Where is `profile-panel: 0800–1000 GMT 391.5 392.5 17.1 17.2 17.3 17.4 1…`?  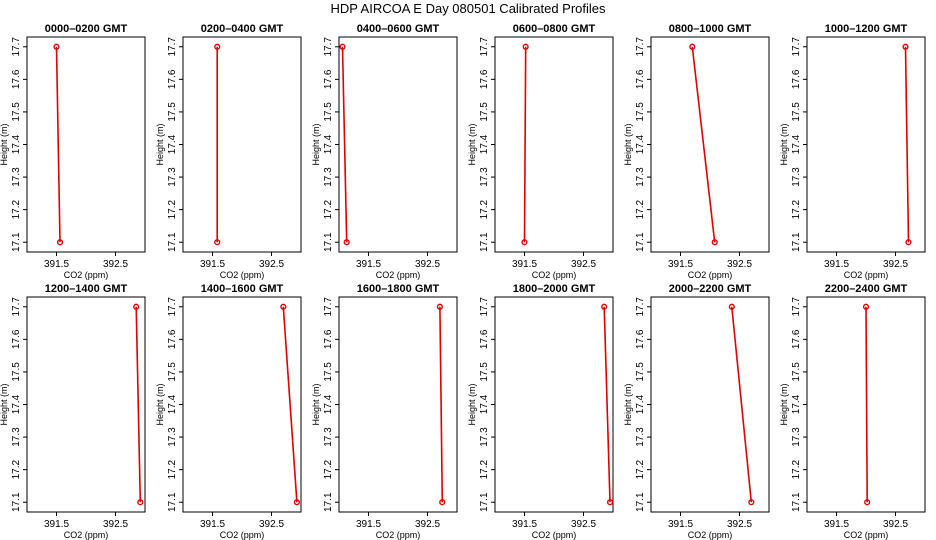 profile-panel: 0800–1000 GMT 391.5 392.5 17.1 17.2 17.3 17.4 1… is located at coordinates (696, 151).